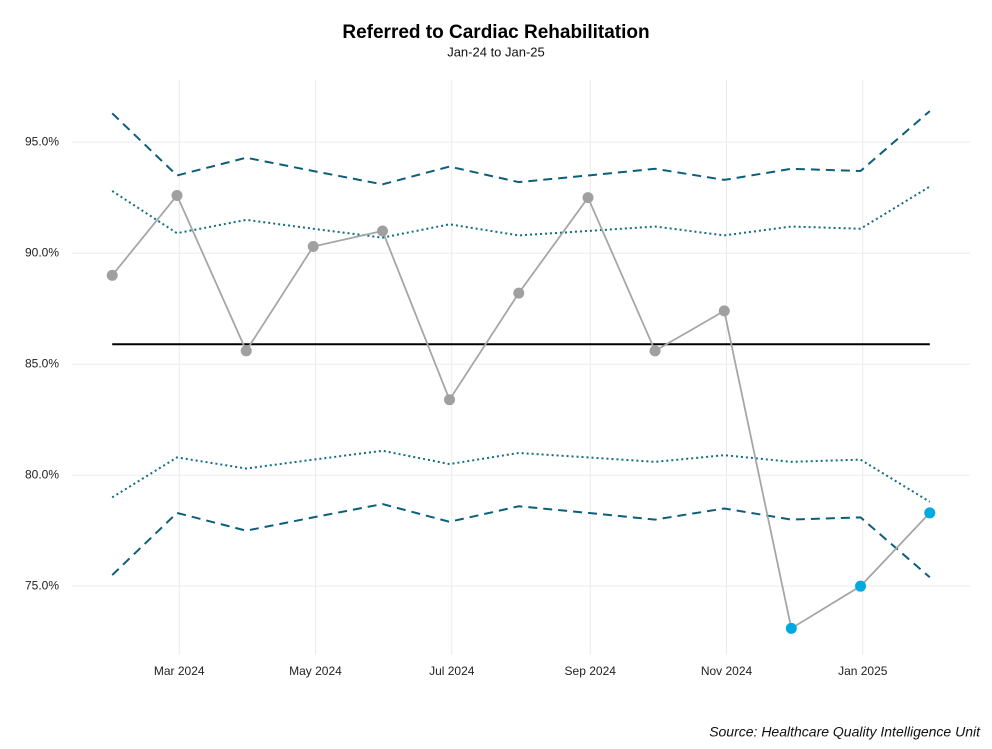  What do you see at coordinates (591, 671) in the screenshot?
I see `x-tick-label: Sep 2024` at bounding box center [591, 671].